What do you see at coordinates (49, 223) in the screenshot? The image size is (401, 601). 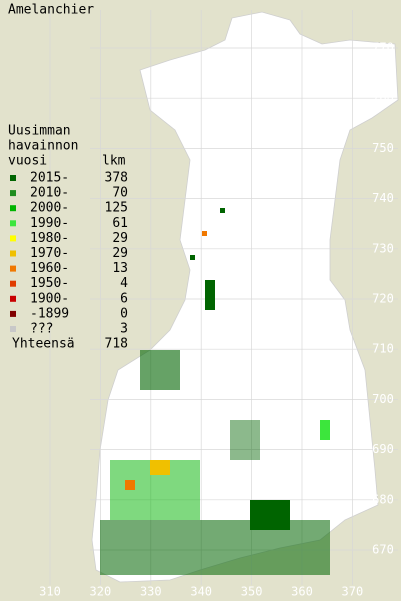 I see `legend-label: 1990-` at bounding box center [49, 223].